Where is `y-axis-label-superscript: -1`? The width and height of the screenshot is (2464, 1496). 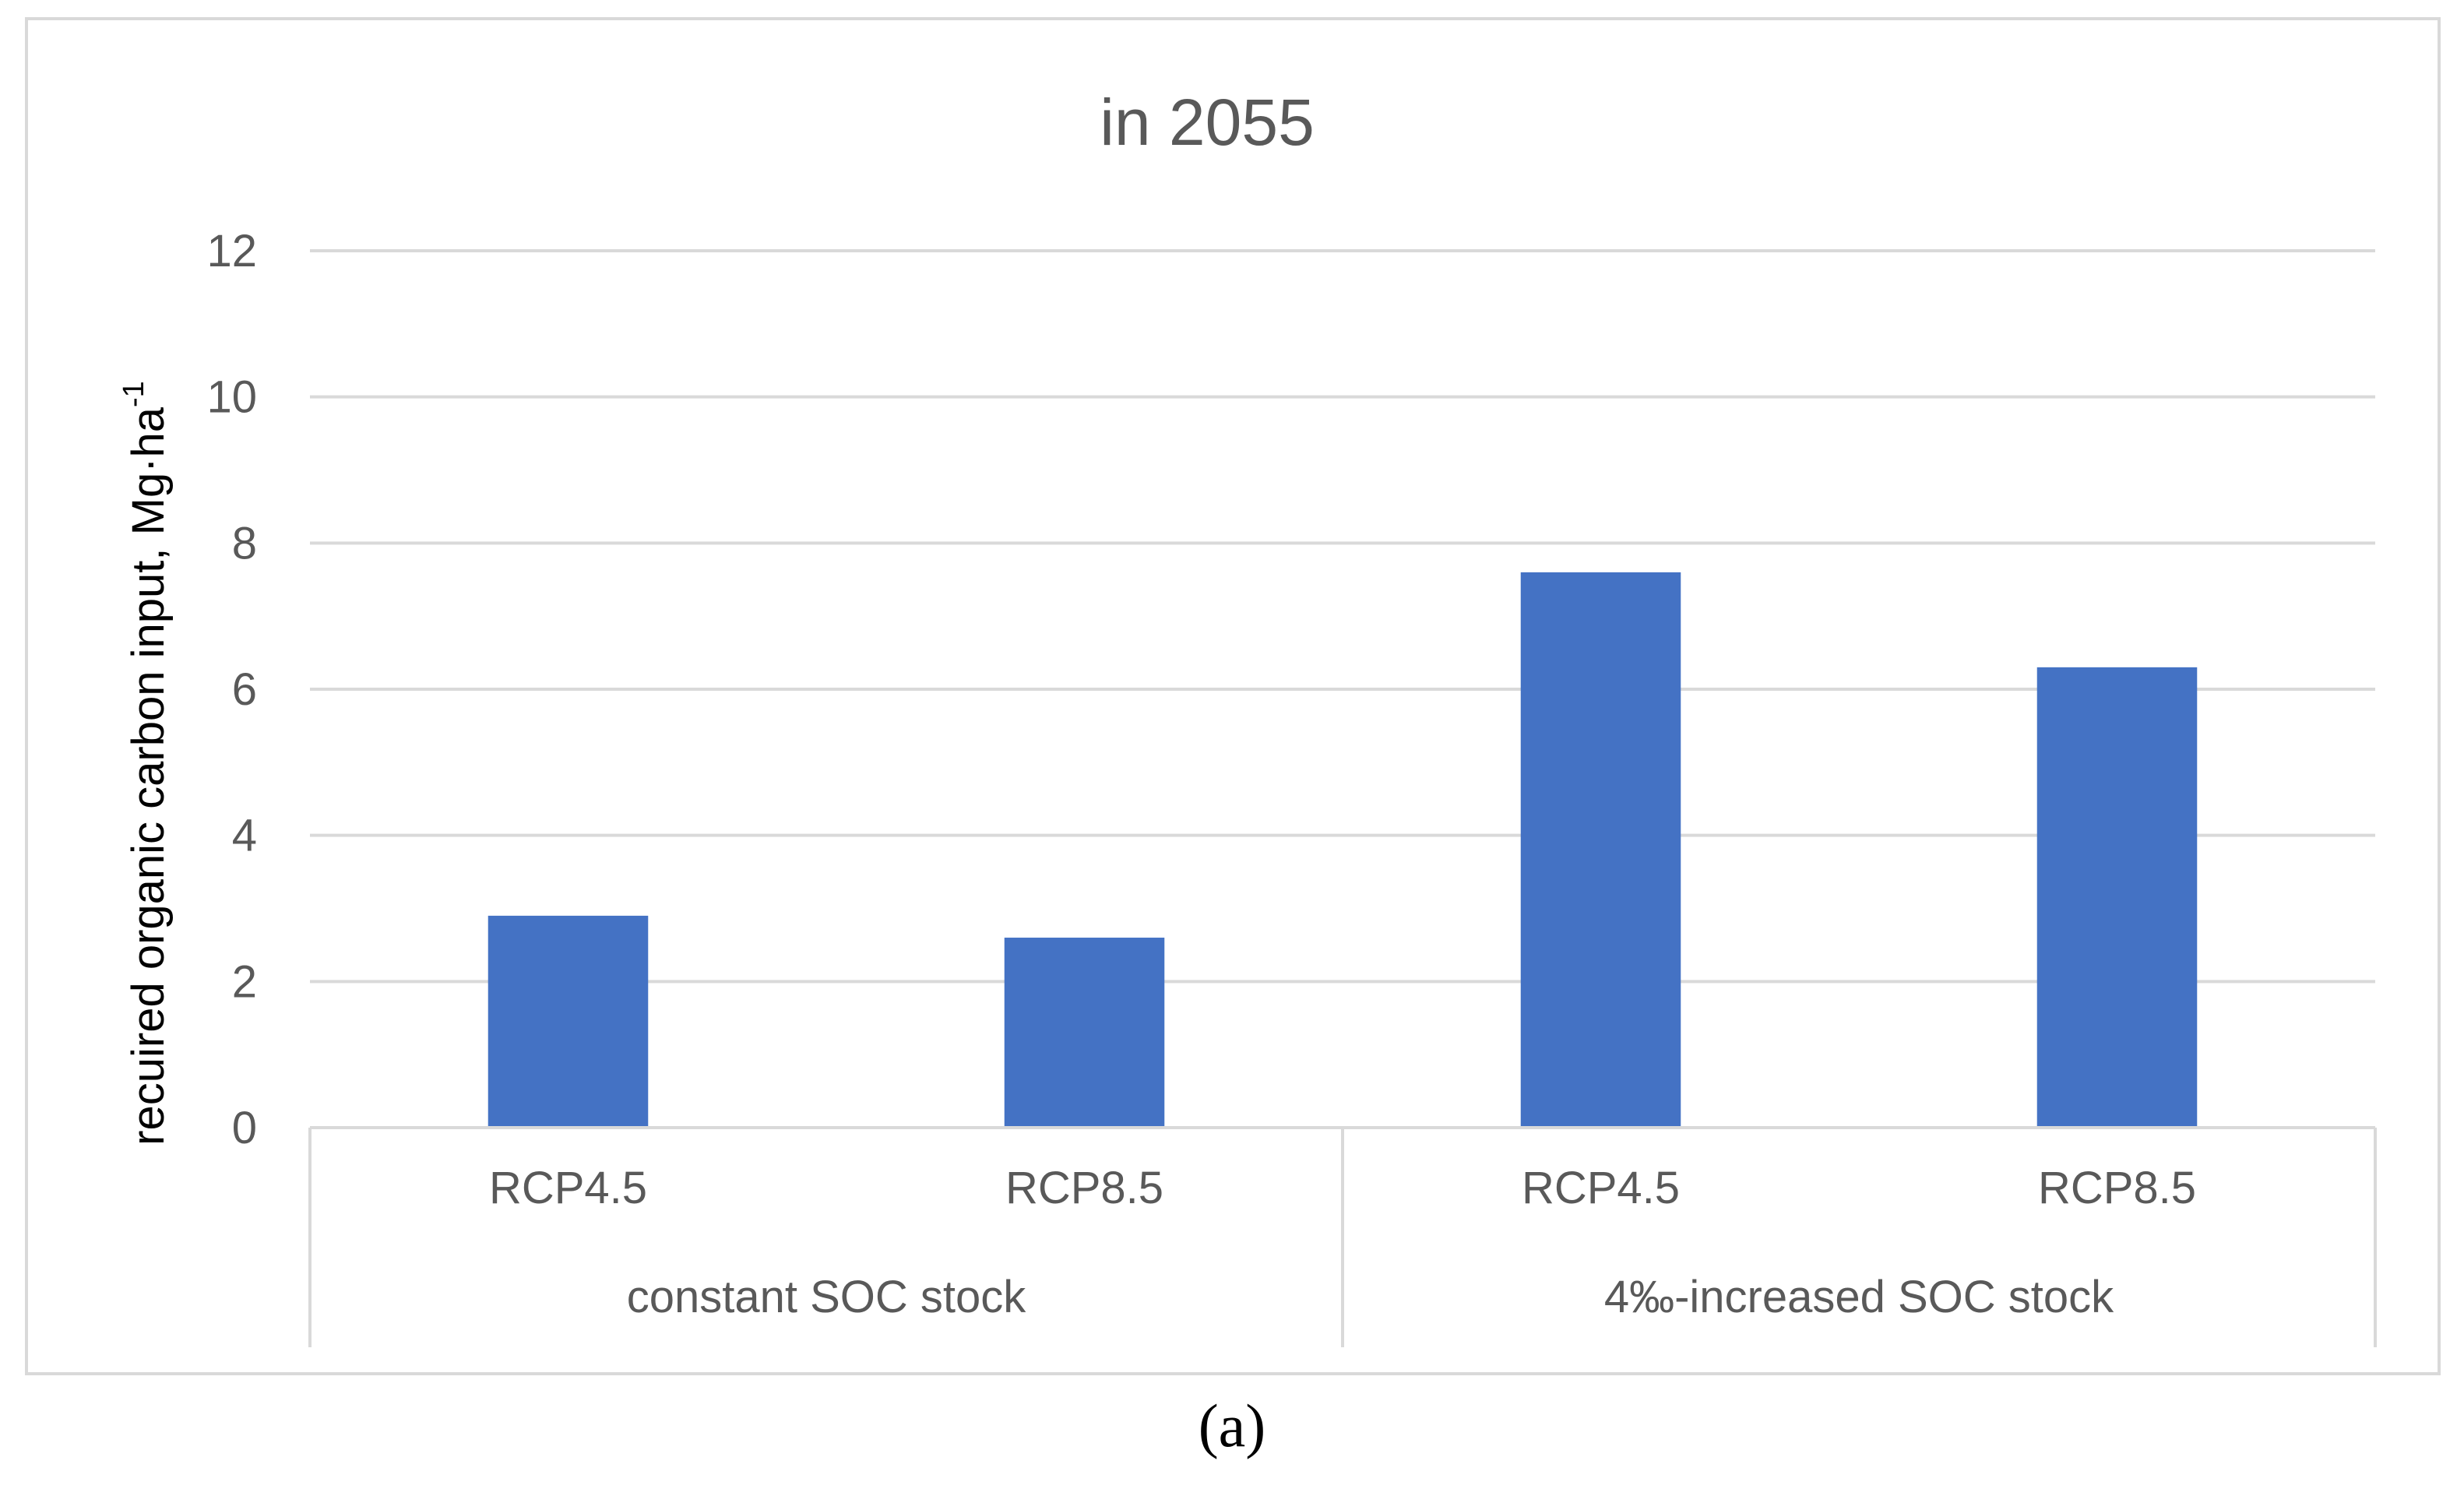 y-axis-label-superscript: -1 is located at coordinates (134, 394).